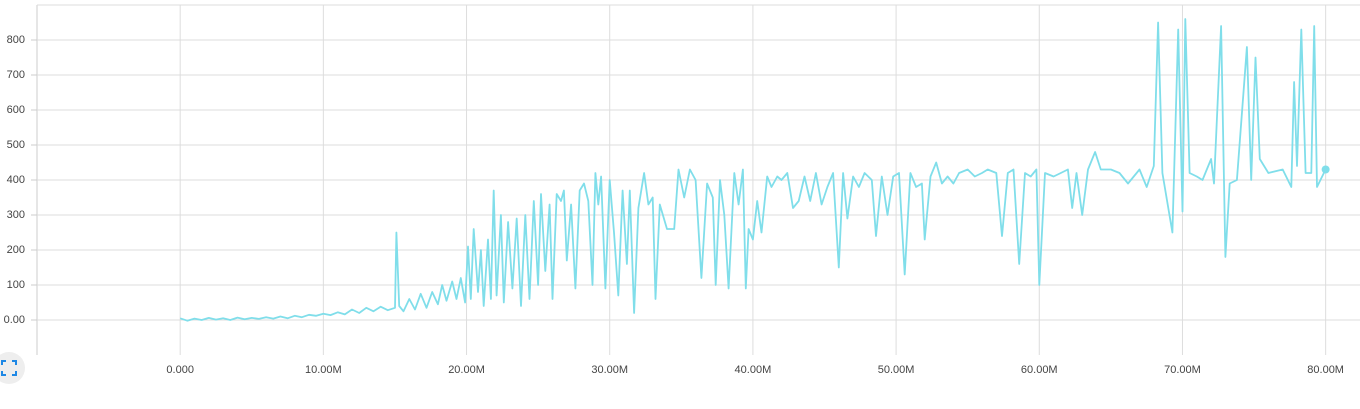 The image size is (1360, 409). Describe the element at coordinates (16, 110) in the screenshot. I see `y-tick-label: 600` at that location.